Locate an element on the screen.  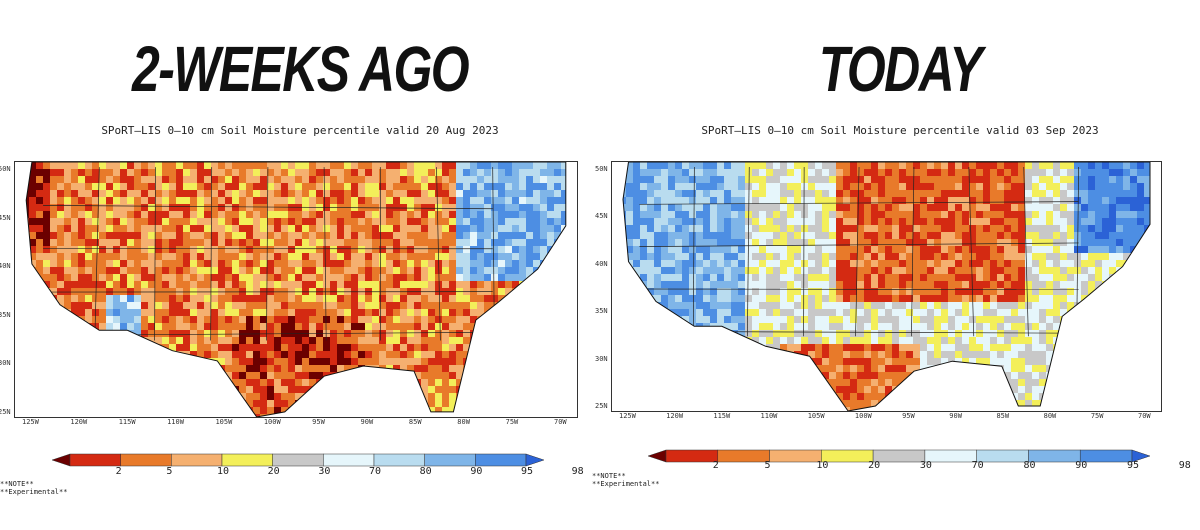
panel-heading: 2-WEEKS AGO is located at coordinates (300, 69).